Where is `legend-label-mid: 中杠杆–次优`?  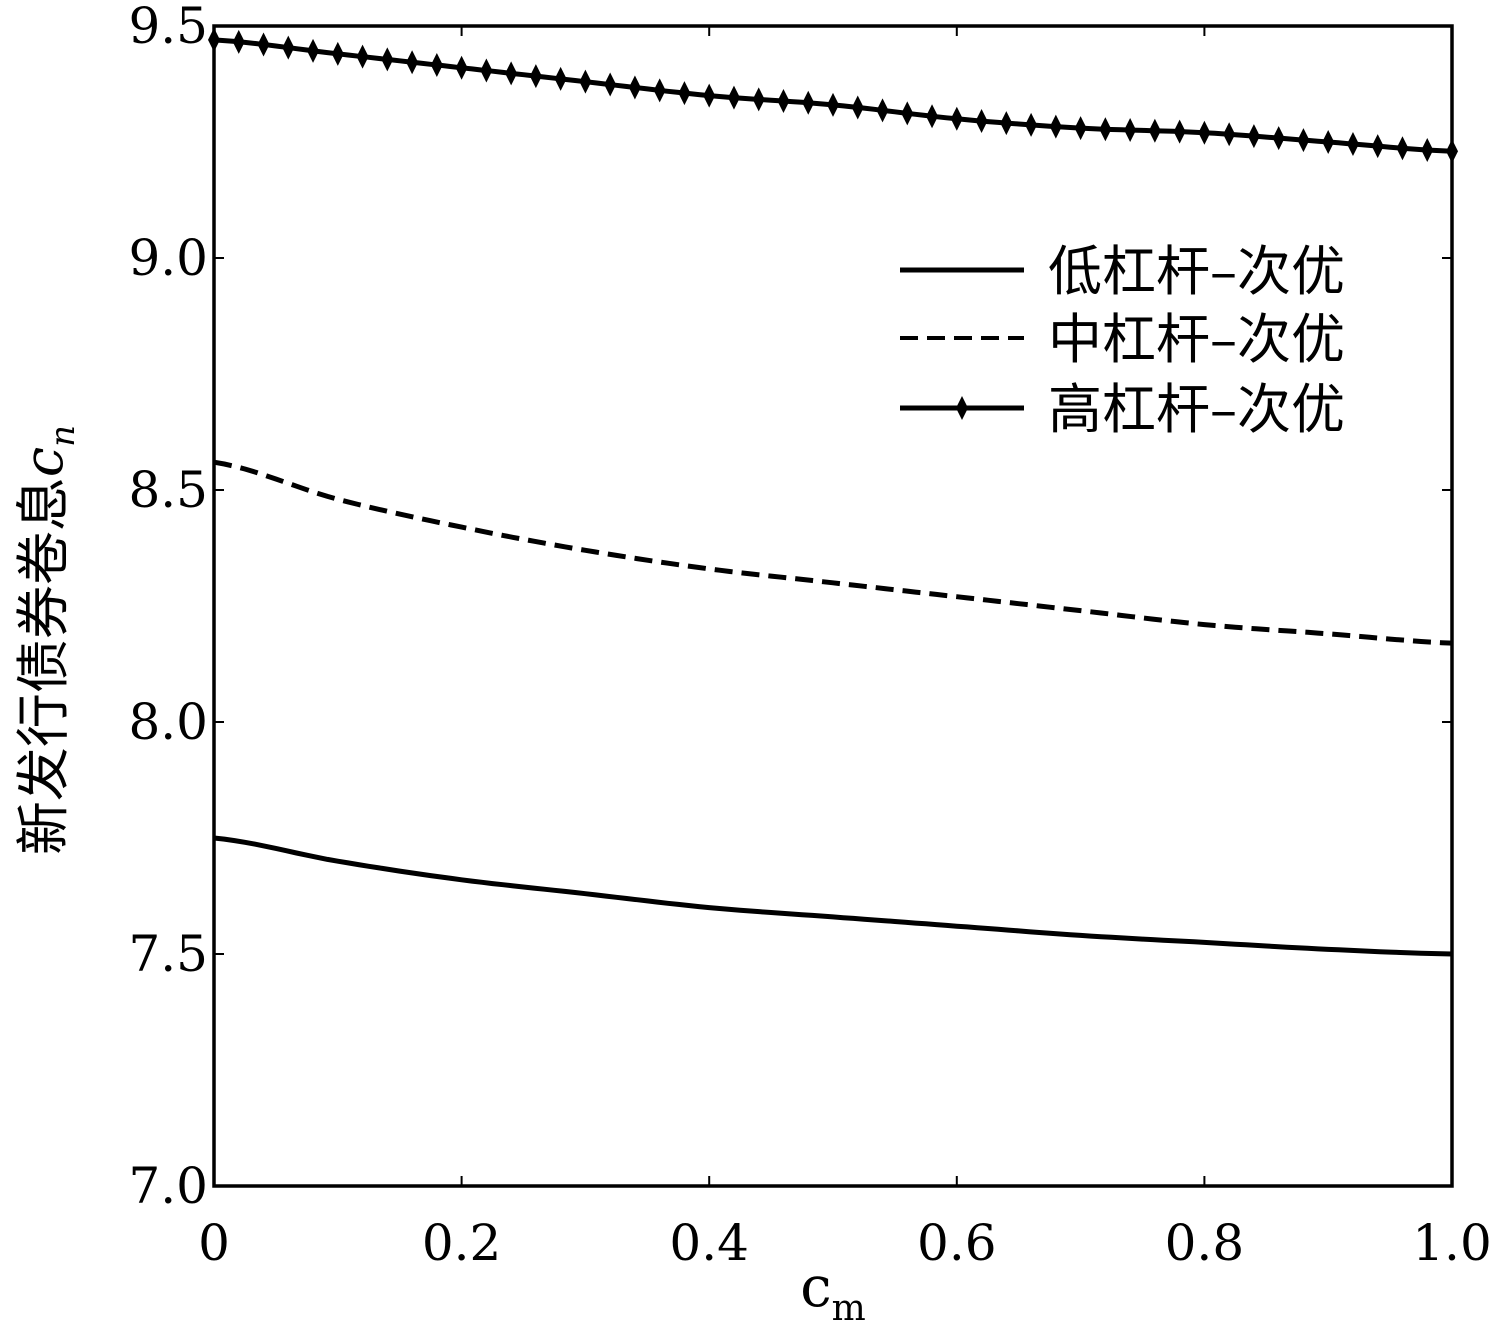 legend-label-mid: 中杠杆–次优 is located at coordinates (1196, 339).